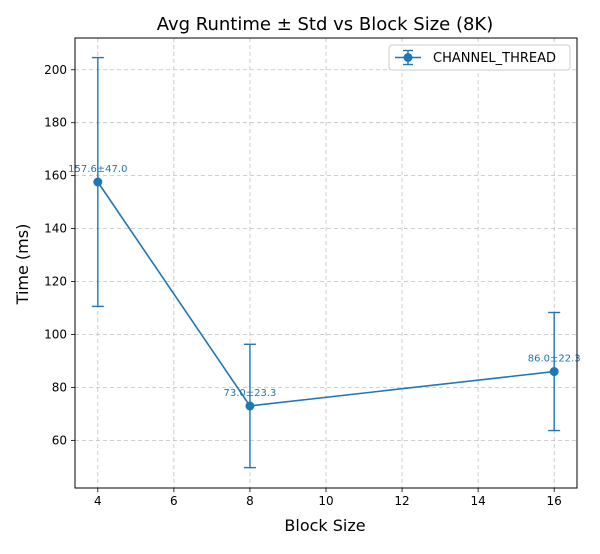 Image resolution: width=600 pixels, height=554 pixels. Describe the element at coordinates (250, 501) in the screenshot. I see `x-tick-label: 8` at that location.